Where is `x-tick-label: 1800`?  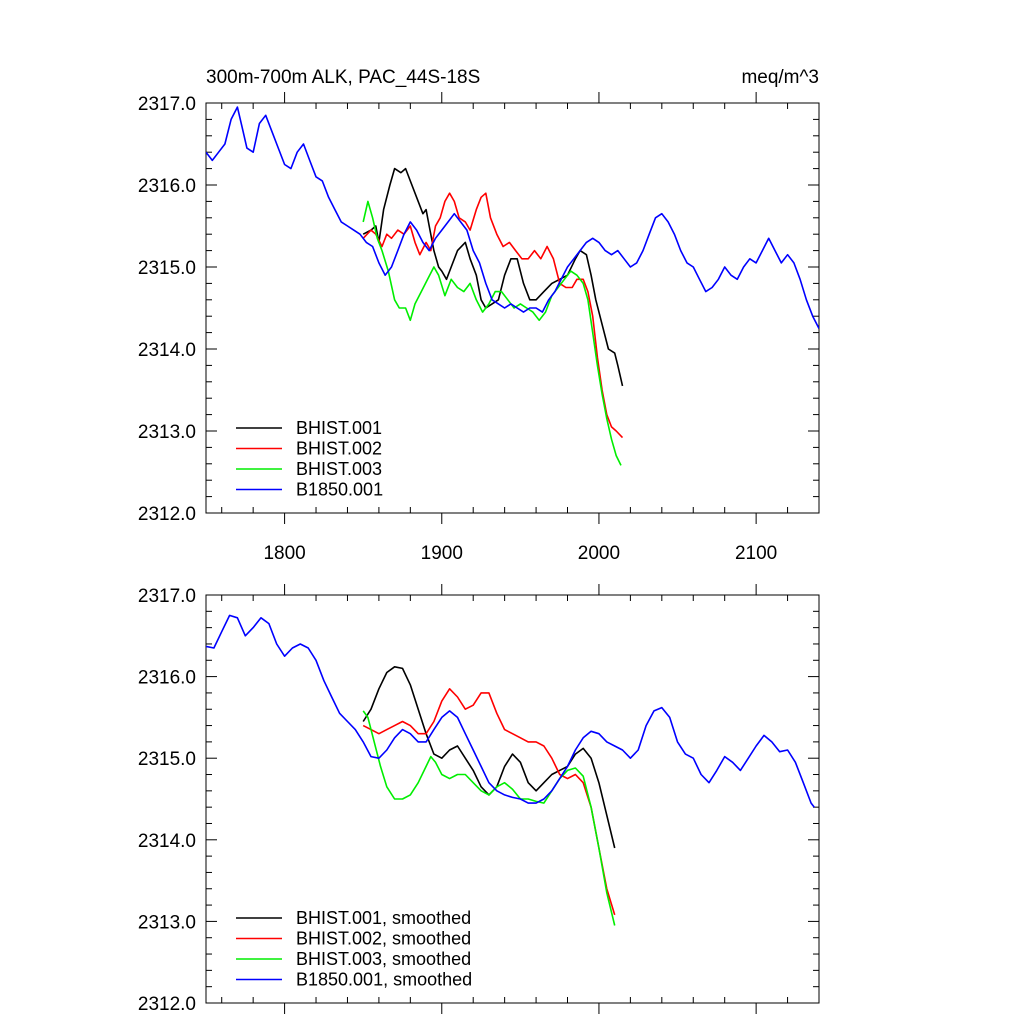
x-tick-label: 1800 is located at coordinates (284, 553).